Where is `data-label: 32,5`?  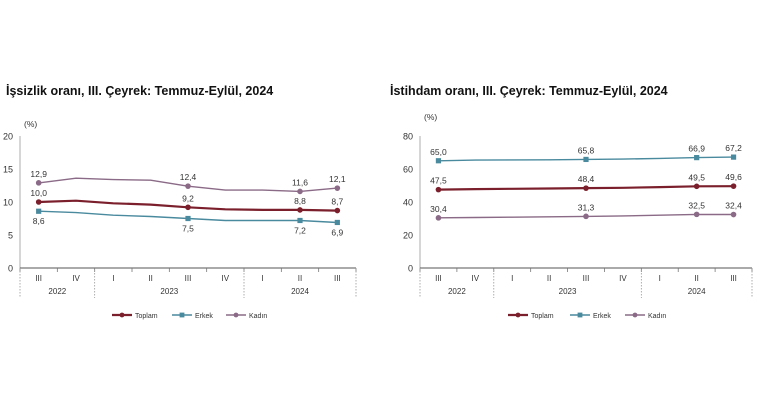 data-label: 32,5 is located at coordinates (696, 205).